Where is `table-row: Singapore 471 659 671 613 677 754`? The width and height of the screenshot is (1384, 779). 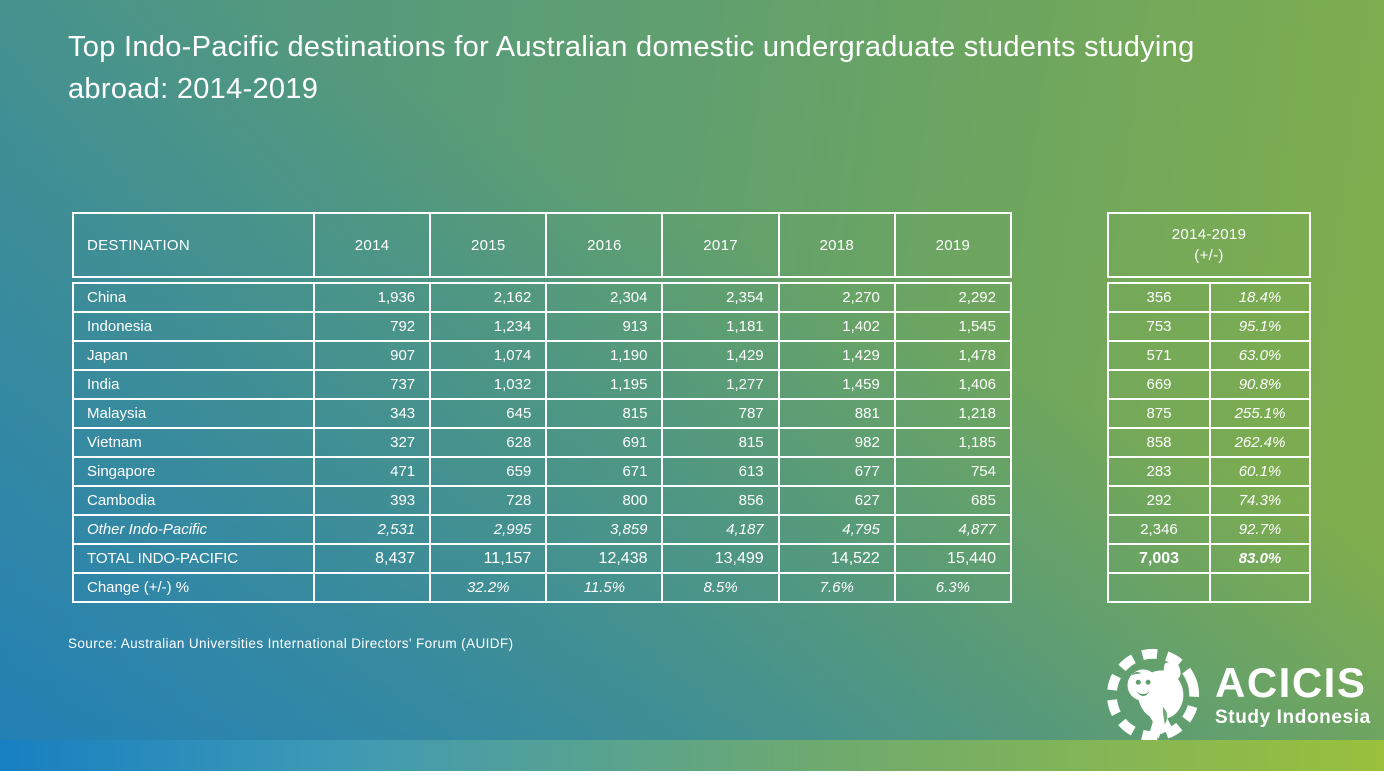
table-row: Singapore 471 659 671 613 677 754 is located at coordinates (542, 470).